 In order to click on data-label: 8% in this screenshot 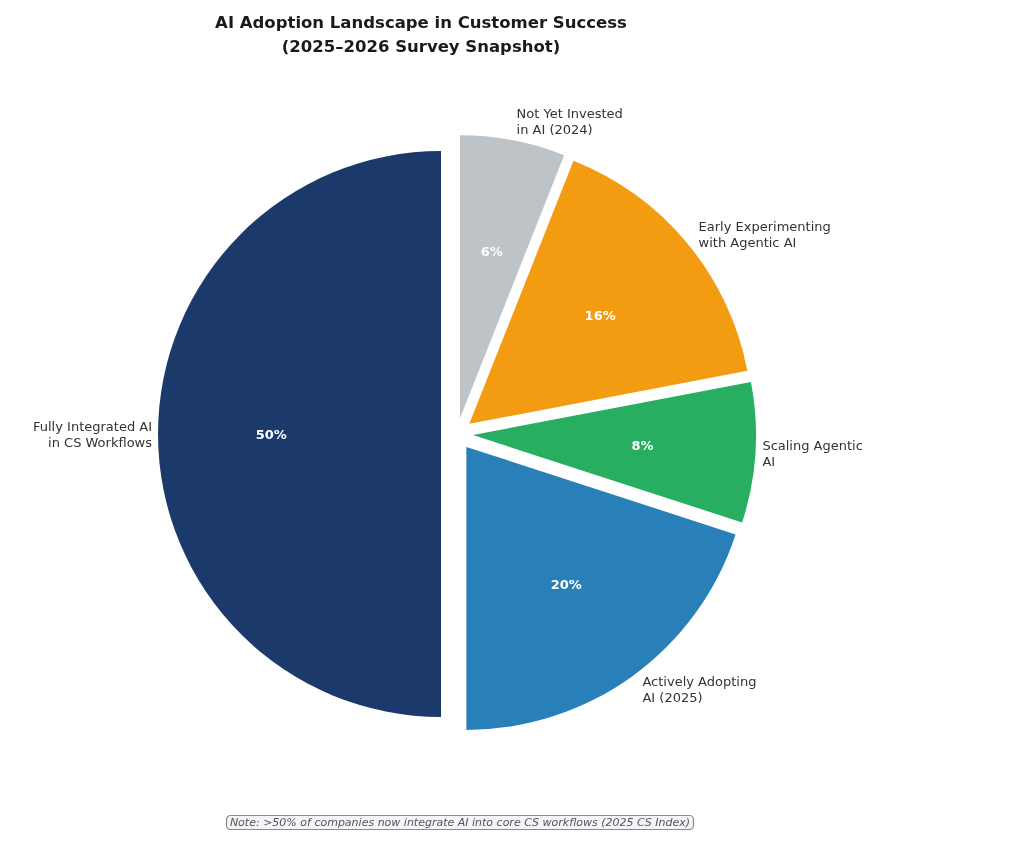, I will do `click(642, 446)`.